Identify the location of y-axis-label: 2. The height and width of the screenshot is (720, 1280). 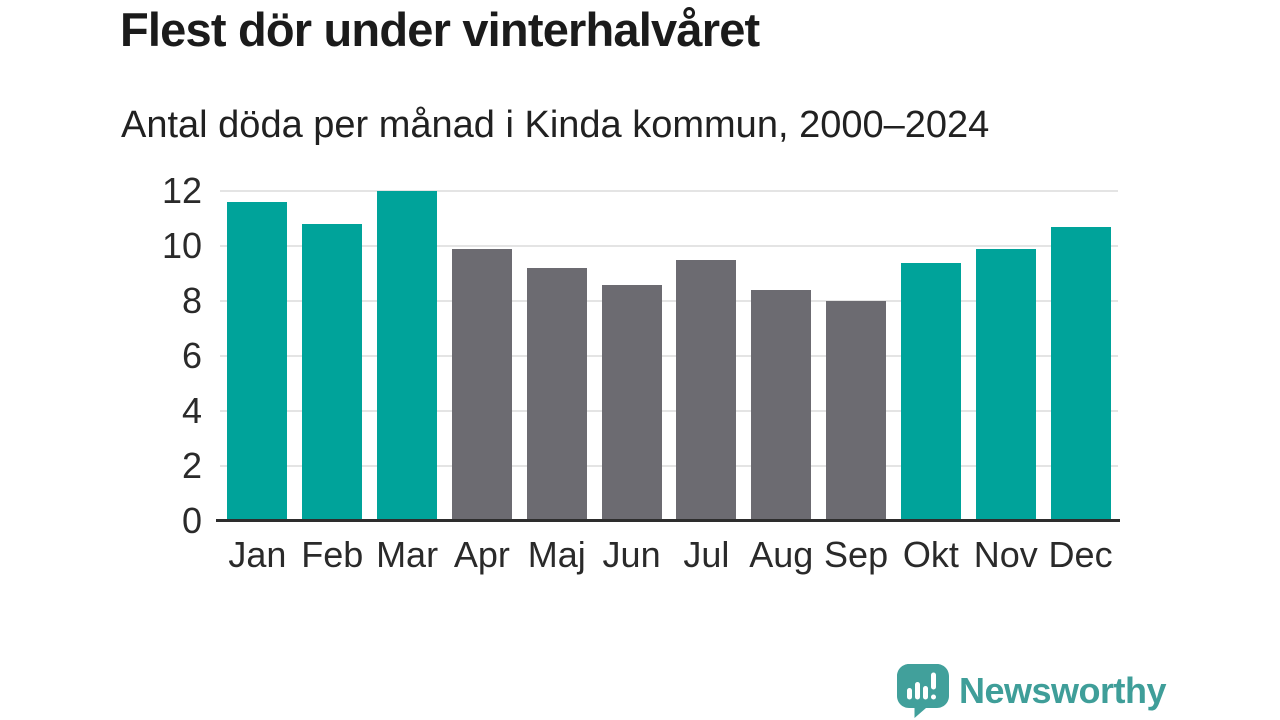
(191, 465).